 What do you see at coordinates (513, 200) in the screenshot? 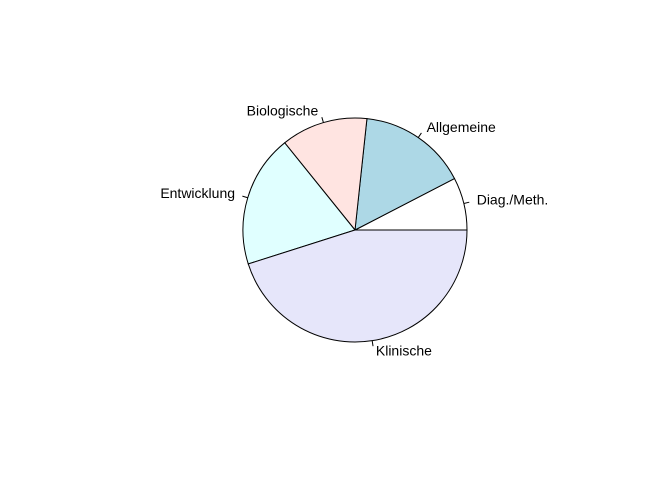
I see `slice-label: Diag./Meth.` at bounding box center [513, 200].